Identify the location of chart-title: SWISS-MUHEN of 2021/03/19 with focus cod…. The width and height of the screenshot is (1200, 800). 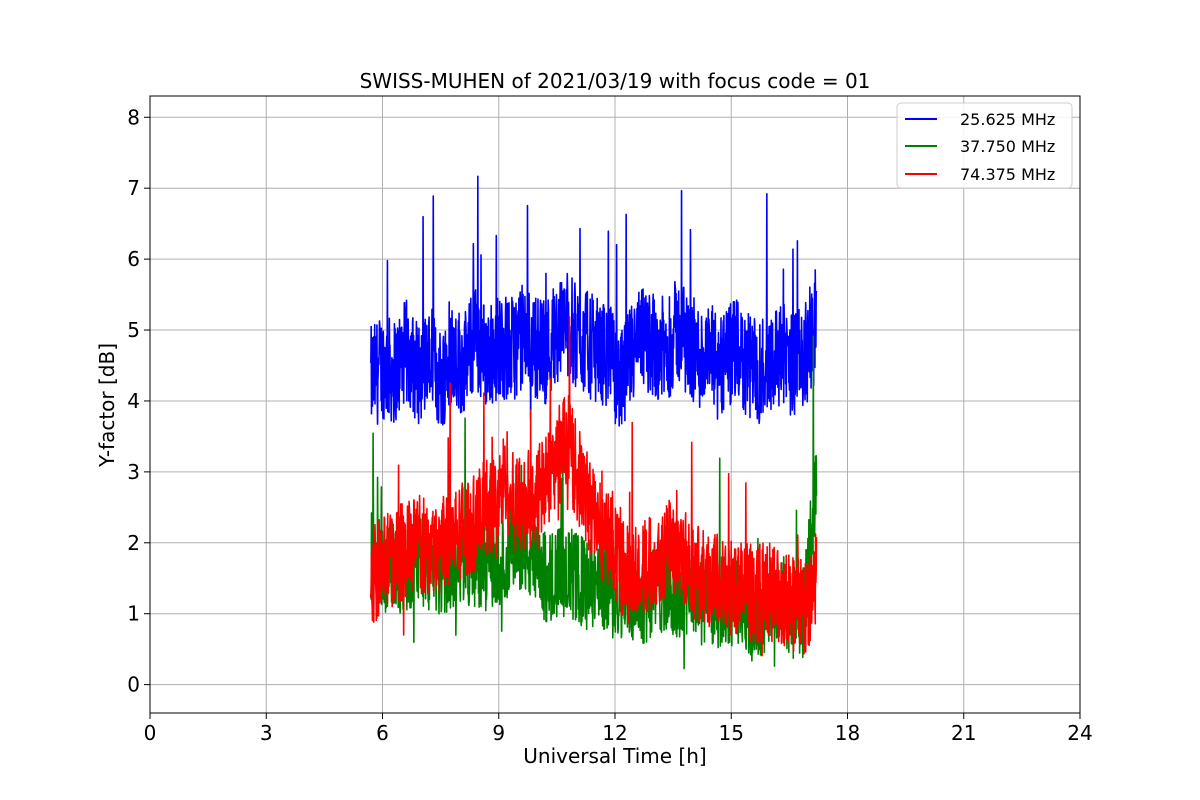
(615, 81).